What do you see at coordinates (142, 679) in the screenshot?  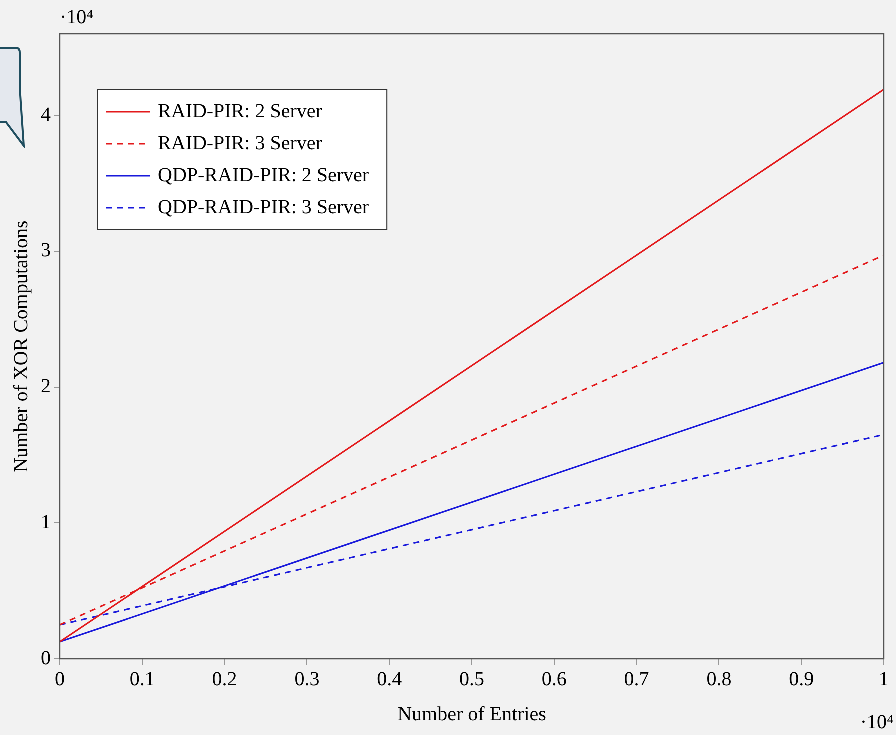 I see `x-tick-label: 0.1` at bounding box center [142, 679].